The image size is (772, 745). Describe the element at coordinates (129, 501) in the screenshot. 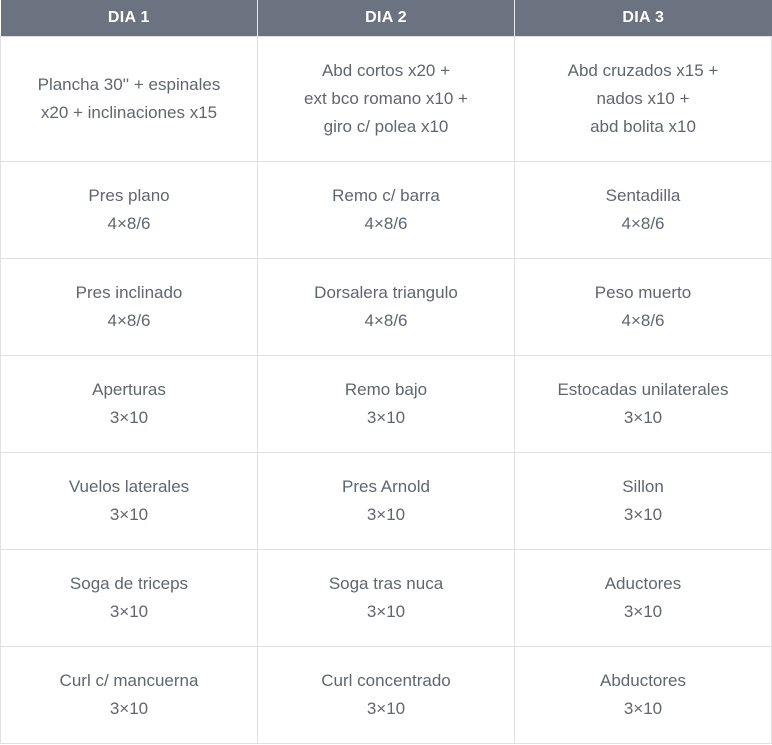

I see `exercise-cell: Vuelos laterales 3×10` at that location.